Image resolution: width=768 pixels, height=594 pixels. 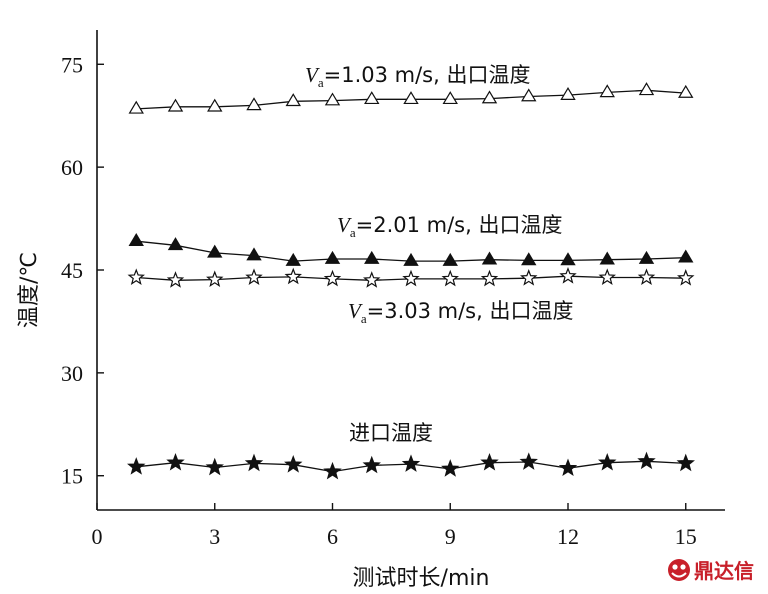 What do you see at coordinates (724, 571) in the screenshot?
I see `watermark-text: 鼎达信` at bounding box center [724, 571].